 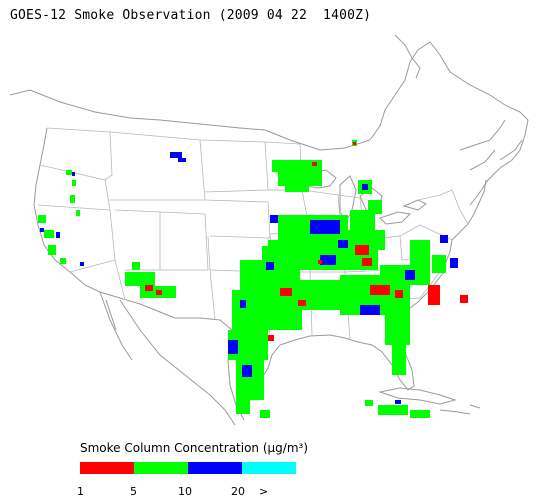 What do you see at coordinates (251, 319) in the screenshot?
I see `smoke-south-blue` at bounding box center [251, 319].